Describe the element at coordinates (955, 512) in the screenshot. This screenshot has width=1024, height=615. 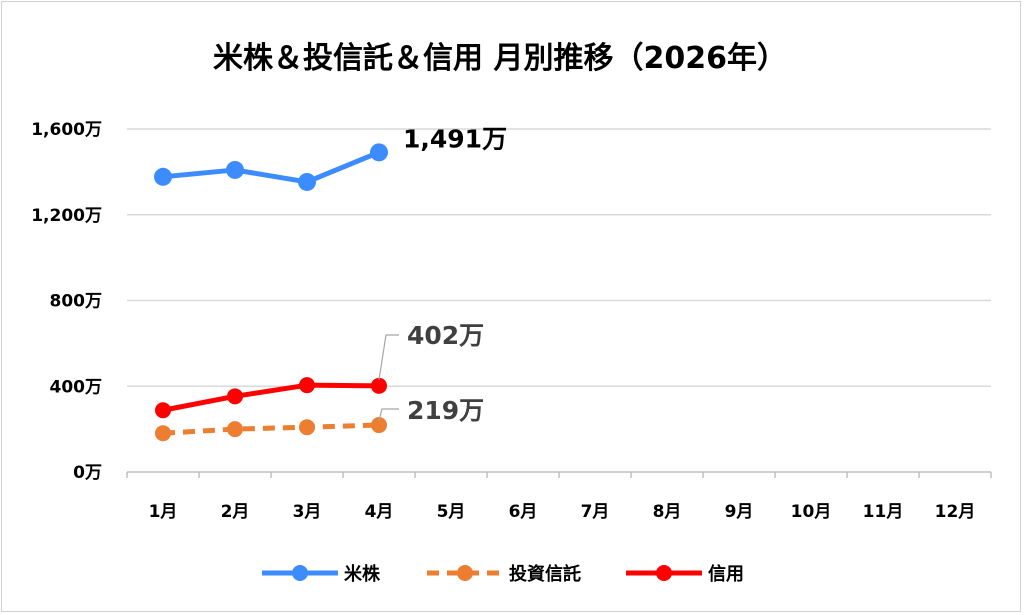
I see `x-tick-label: 12月` at that location.